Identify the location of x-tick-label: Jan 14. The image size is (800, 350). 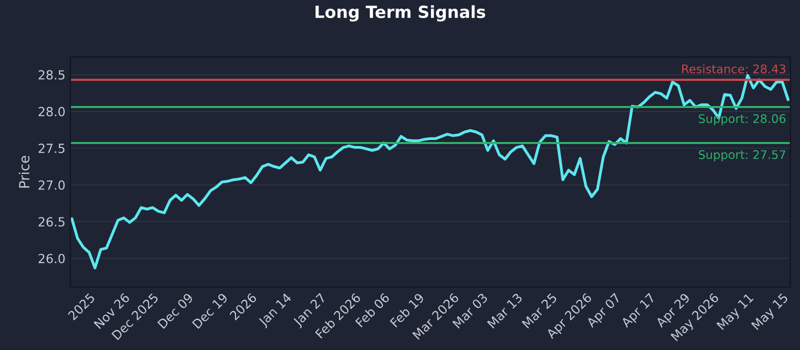
(276, 310).